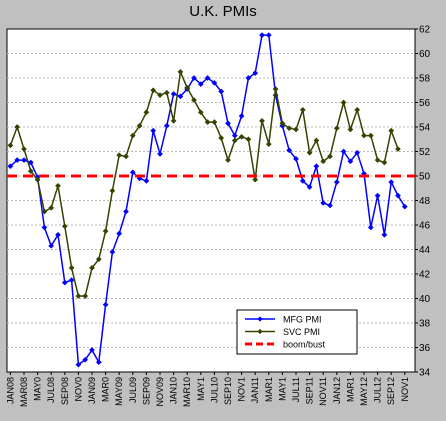  What do you see at coordinates (92, 390) in the screenshot?
I see `x-tick-label: JAN09` at bounding box center [92, 390].